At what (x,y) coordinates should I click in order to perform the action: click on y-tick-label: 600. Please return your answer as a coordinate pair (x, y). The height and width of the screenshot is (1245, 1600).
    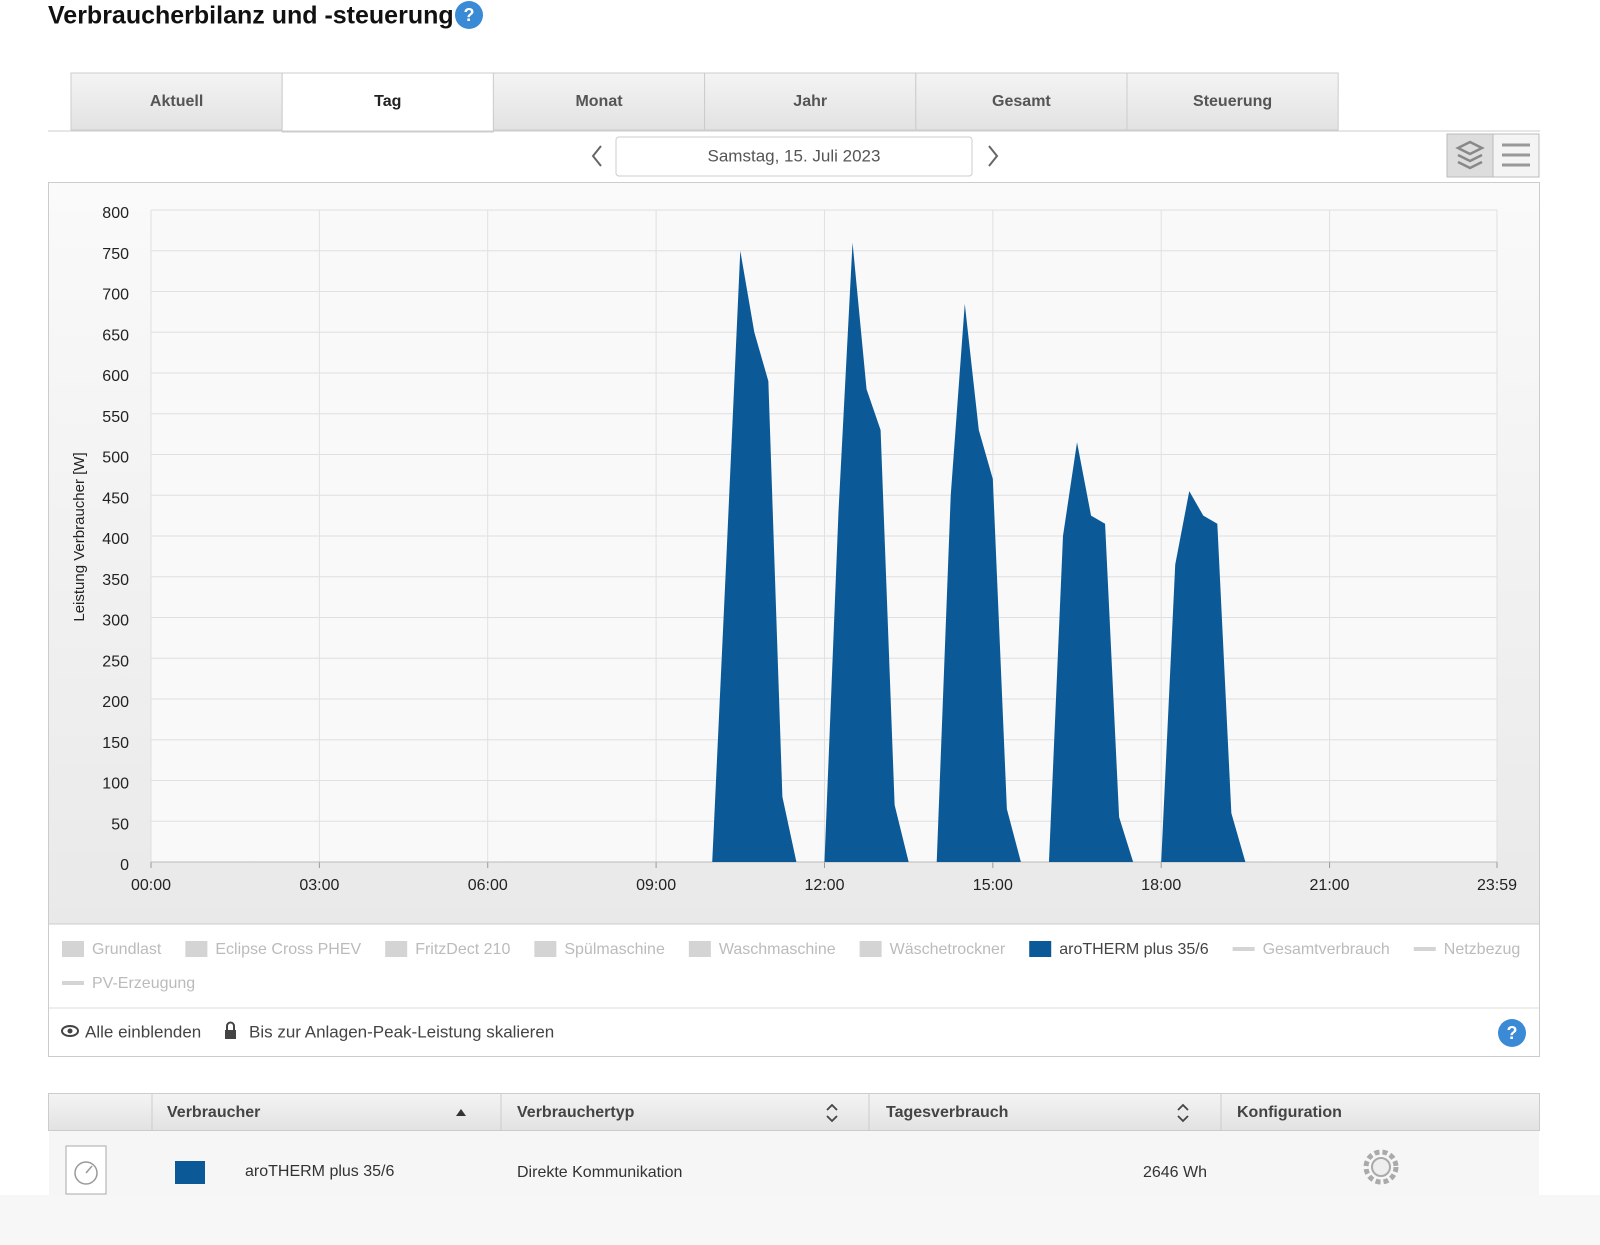
    Looking at the image, I should click on (115, 376).